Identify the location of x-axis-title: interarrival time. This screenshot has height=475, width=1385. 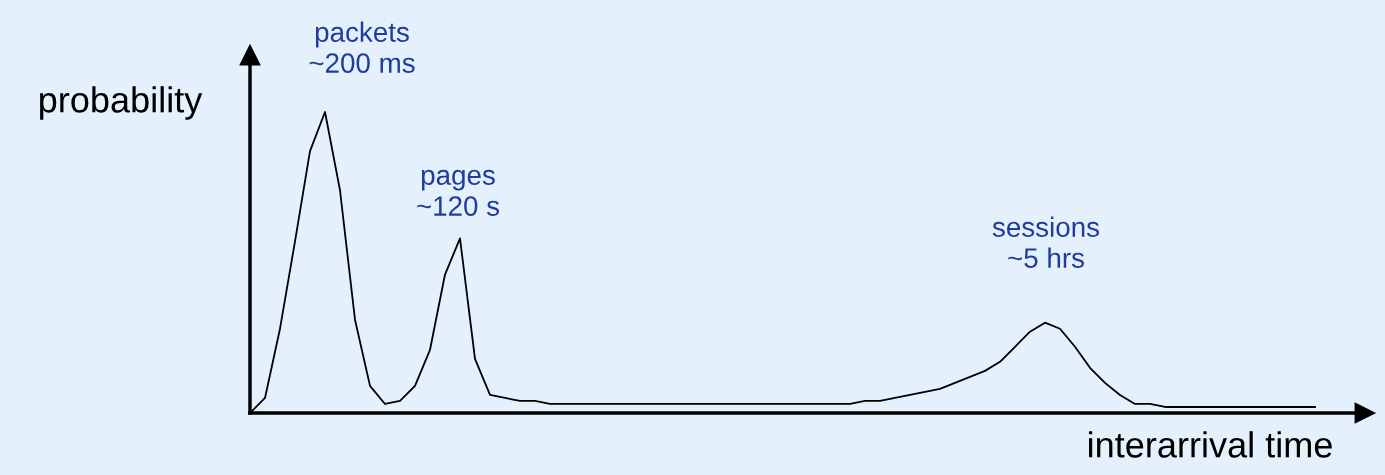
(1210, 444).